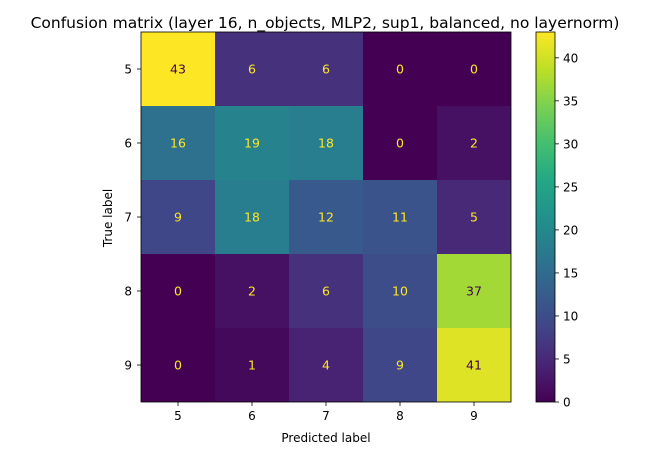  What do you see at coordinates (570, 230) in the screenshot?
I see `colorbar-tick-label: 20` at bounding box center [570, 230].